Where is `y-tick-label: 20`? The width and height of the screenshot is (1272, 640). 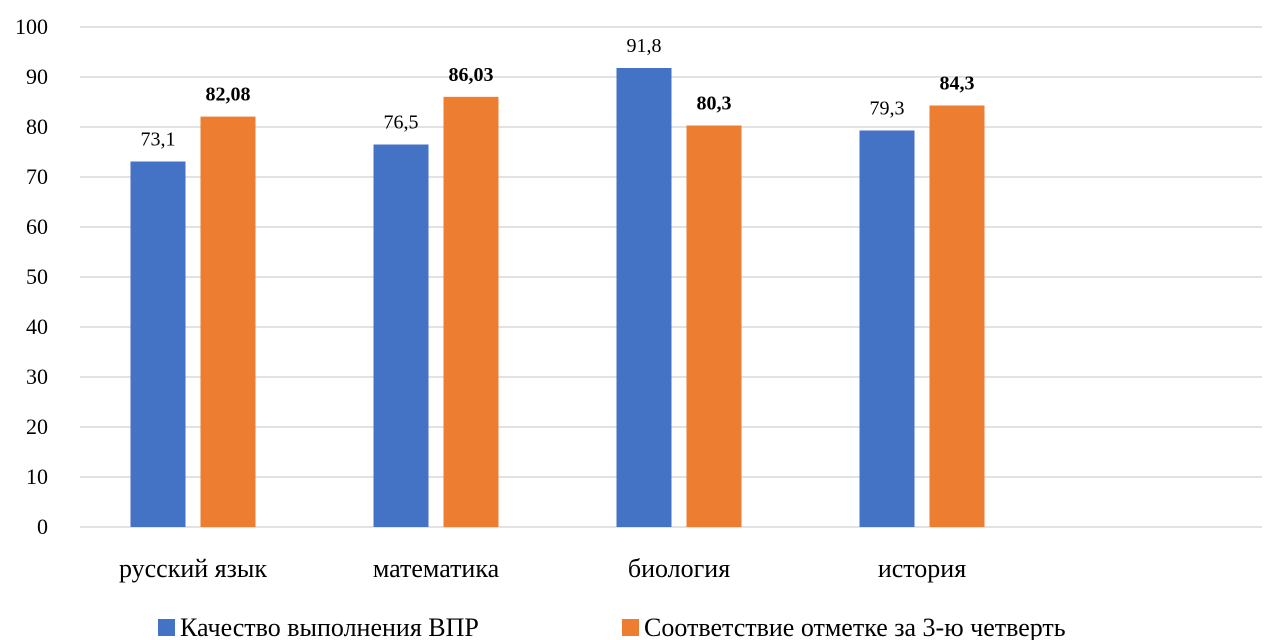
y-tick-label: 20 is located at coordinates (37, 426).